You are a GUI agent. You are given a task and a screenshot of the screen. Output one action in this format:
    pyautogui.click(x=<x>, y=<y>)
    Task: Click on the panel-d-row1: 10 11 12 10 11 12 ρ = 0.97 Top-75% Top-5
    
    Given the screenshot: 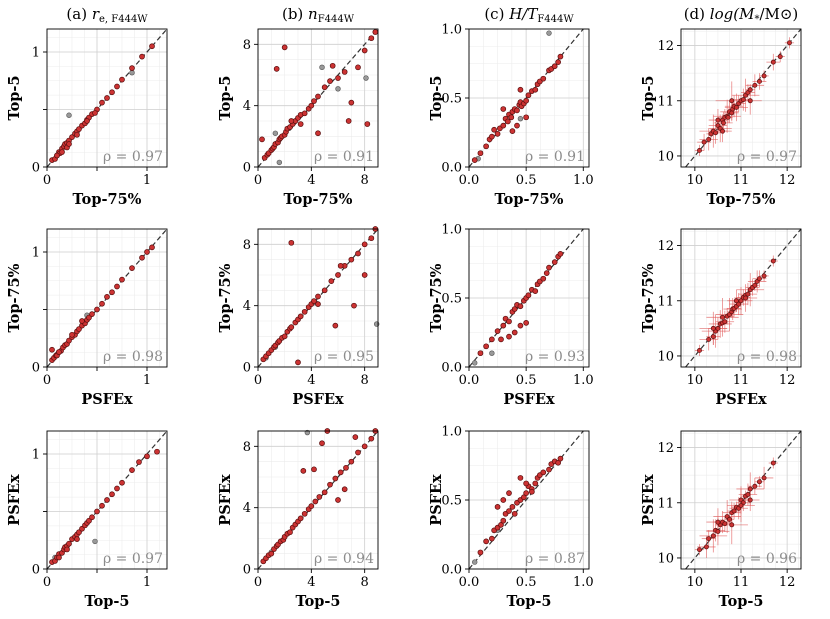 What is the action you would take?
    pyautogui.click(x=721, y=118)
    